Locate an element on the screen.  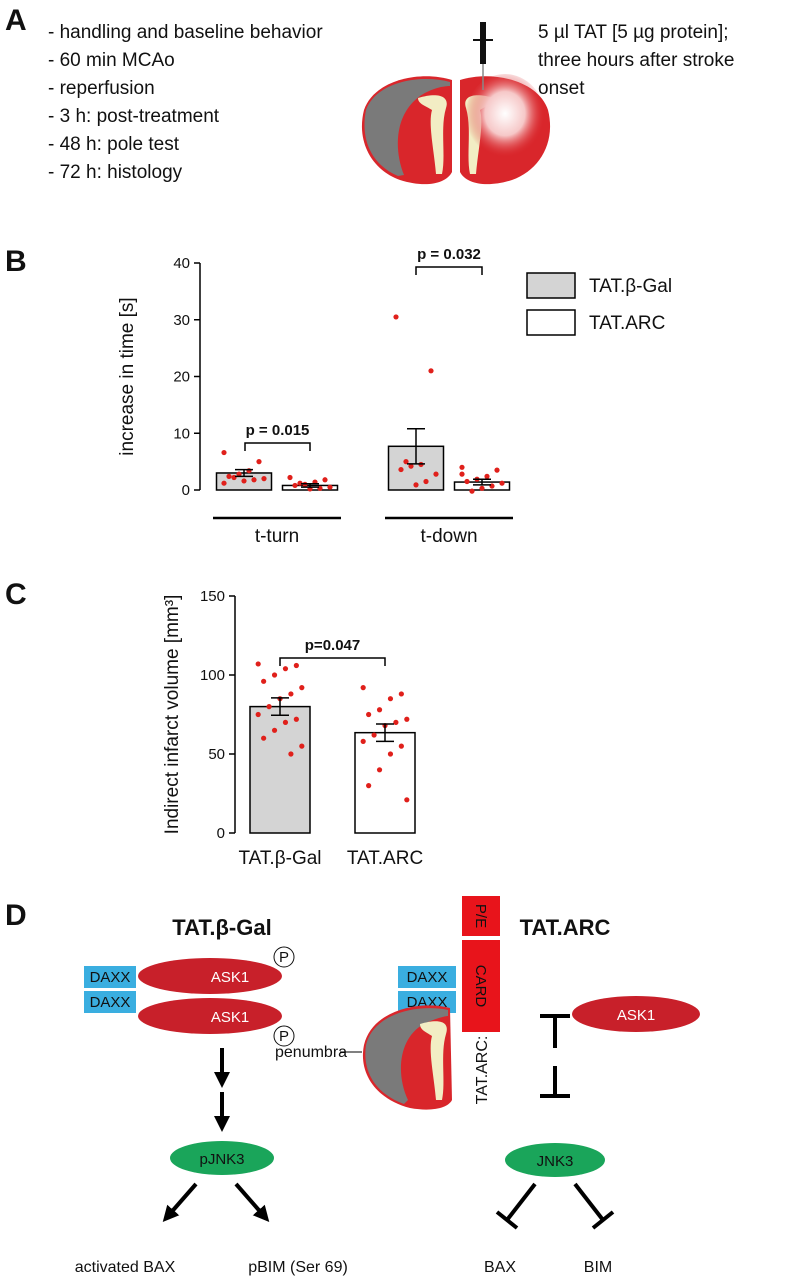
phospho is located at coordinates (284, 957).